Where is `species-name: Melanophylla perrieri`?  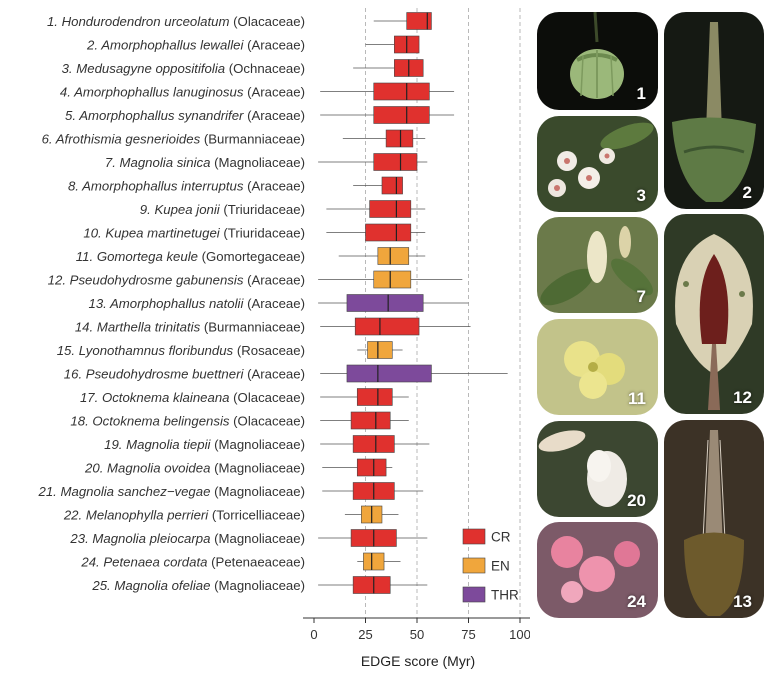
species-name: Melanophylla perrieri is located at coordinates (147, 515).